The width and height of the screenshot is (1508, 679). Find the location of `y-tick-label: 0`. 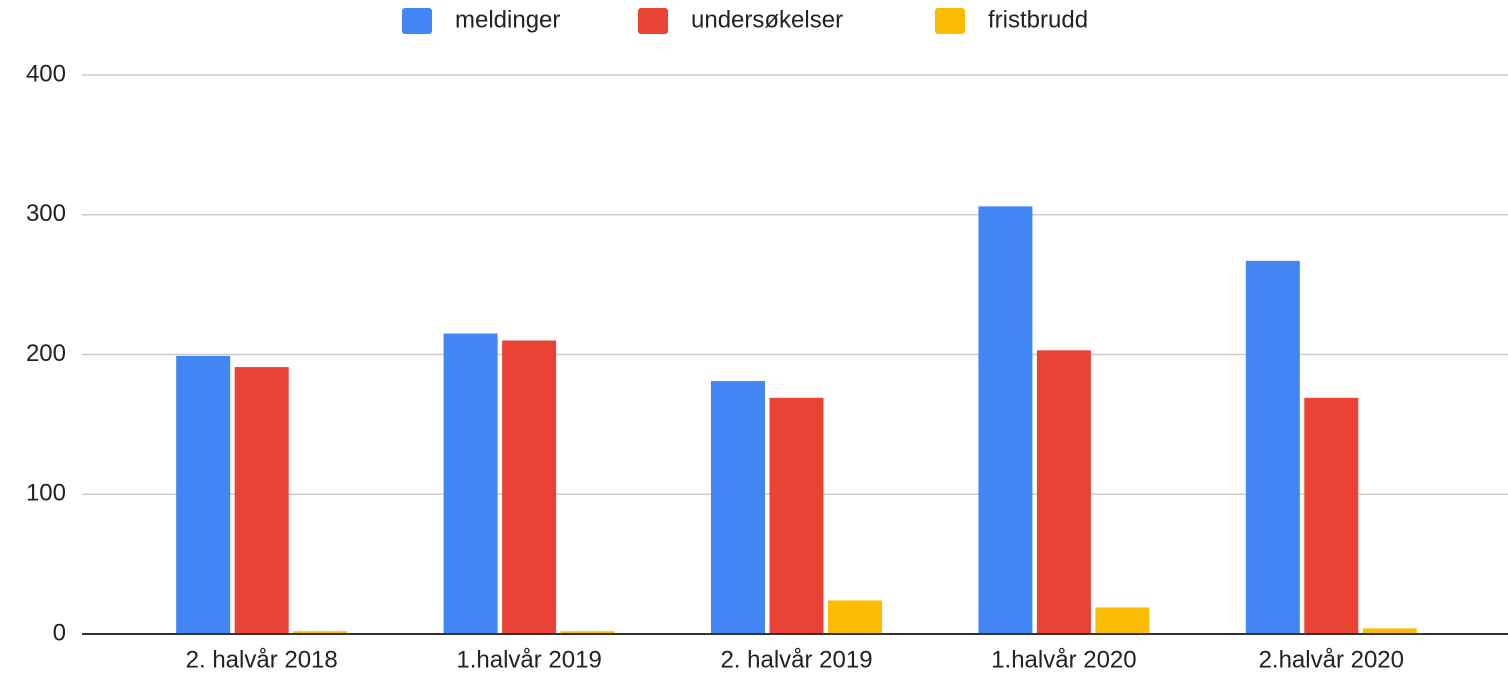

y-tick-label: 0 is located at coordinates (59, 632).